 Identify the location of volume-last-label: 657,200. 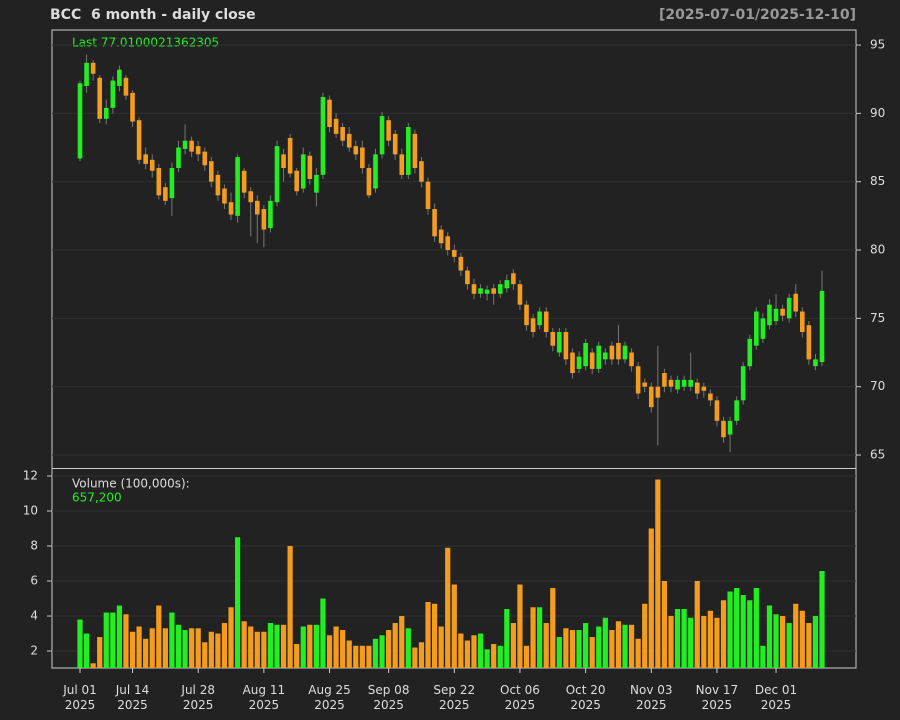
(97, 498).